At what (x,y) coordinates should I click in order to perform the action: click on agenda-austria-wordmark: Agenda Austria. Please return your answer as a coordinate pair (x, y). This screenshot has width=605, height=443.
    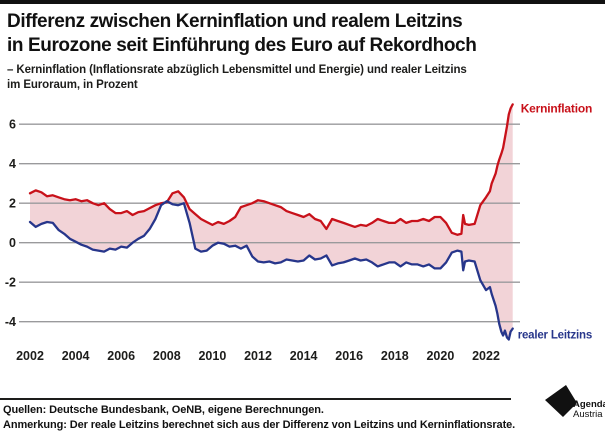
    Looking at the image, I should click on (589, 409).